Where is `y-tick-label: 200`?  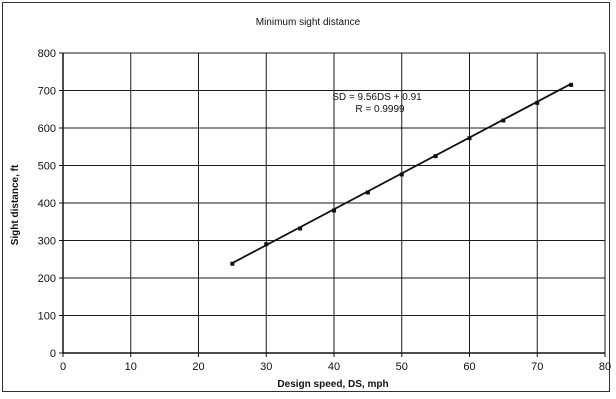 y-tick-label: 200 is located at coordinates (47, 279).